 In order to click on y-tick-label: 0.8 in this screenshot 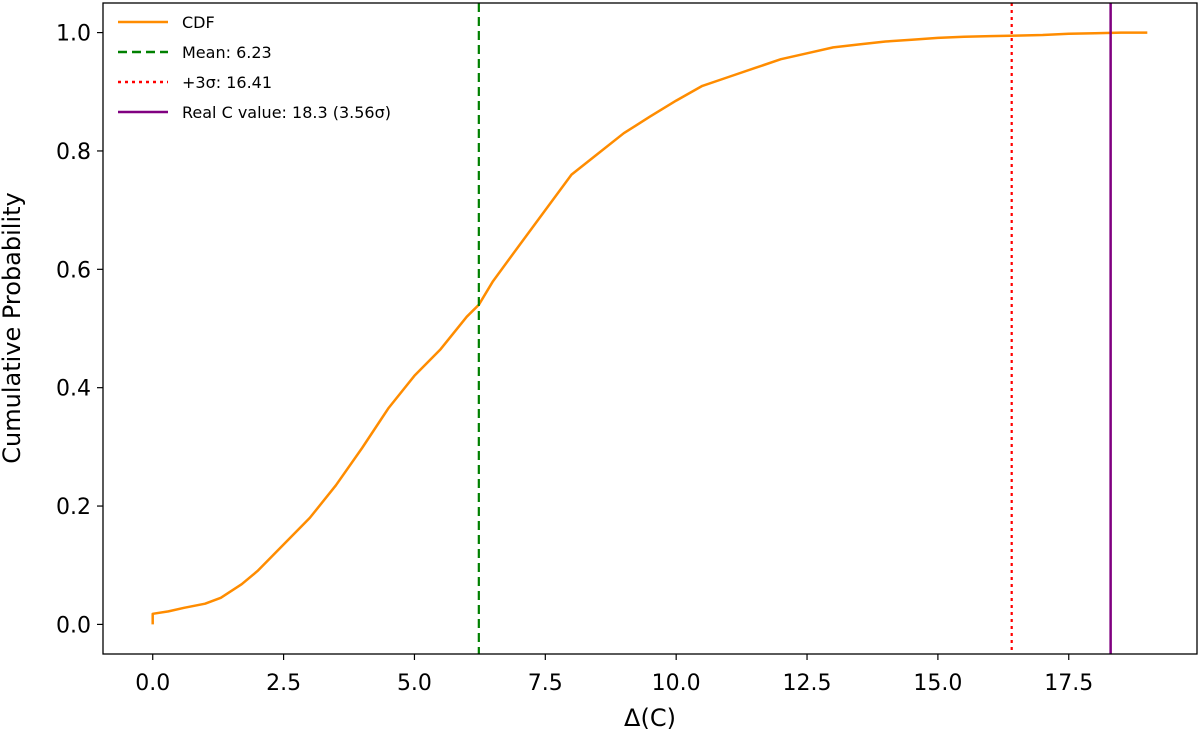, I will do `click(73, 152)`.